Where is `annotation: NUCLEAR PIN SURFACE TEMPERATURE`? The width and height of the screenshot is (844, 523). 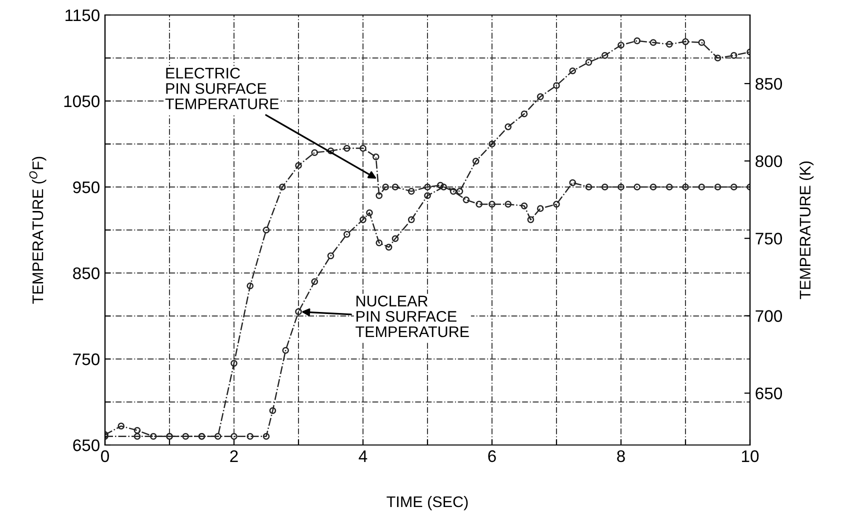 annotation: NUCLEAR PIN SURFACE TEMPERATURE is located at coordinates (412, 317).